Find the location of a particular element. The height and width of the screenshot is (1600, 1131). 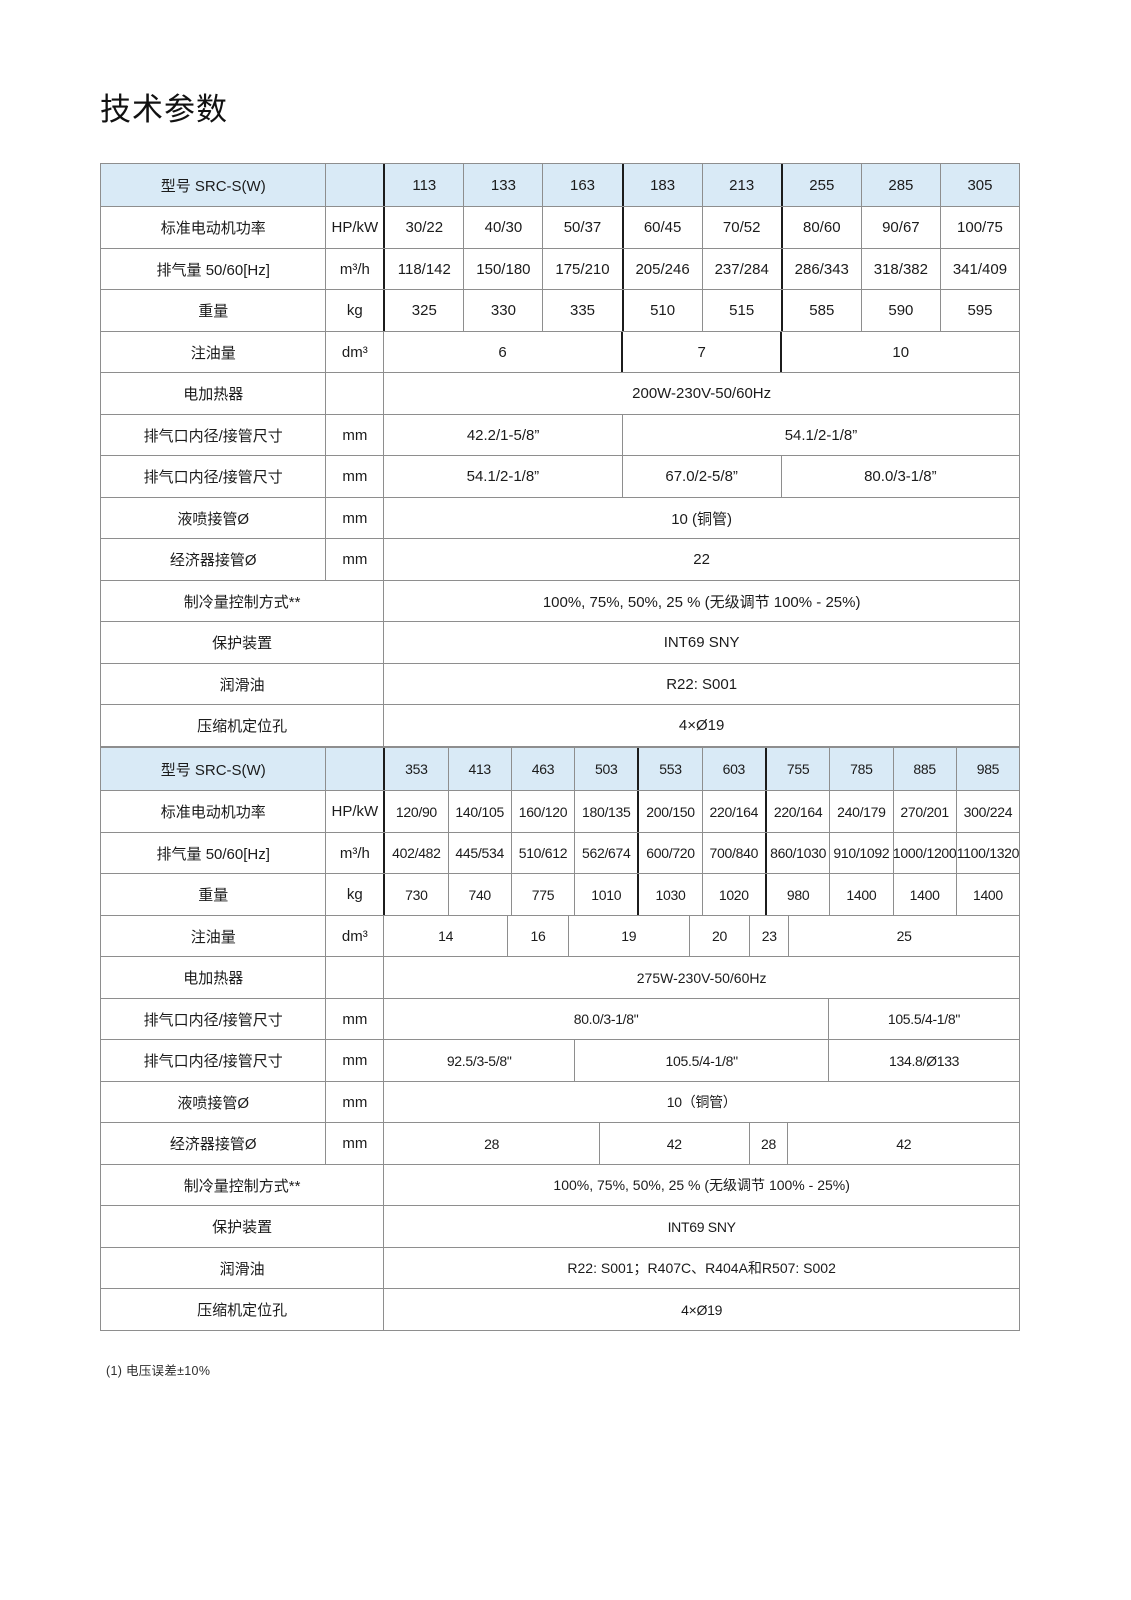

row-data-area: 325 330 335 510 515 585 590 595 is located at coordinates (701, 310).